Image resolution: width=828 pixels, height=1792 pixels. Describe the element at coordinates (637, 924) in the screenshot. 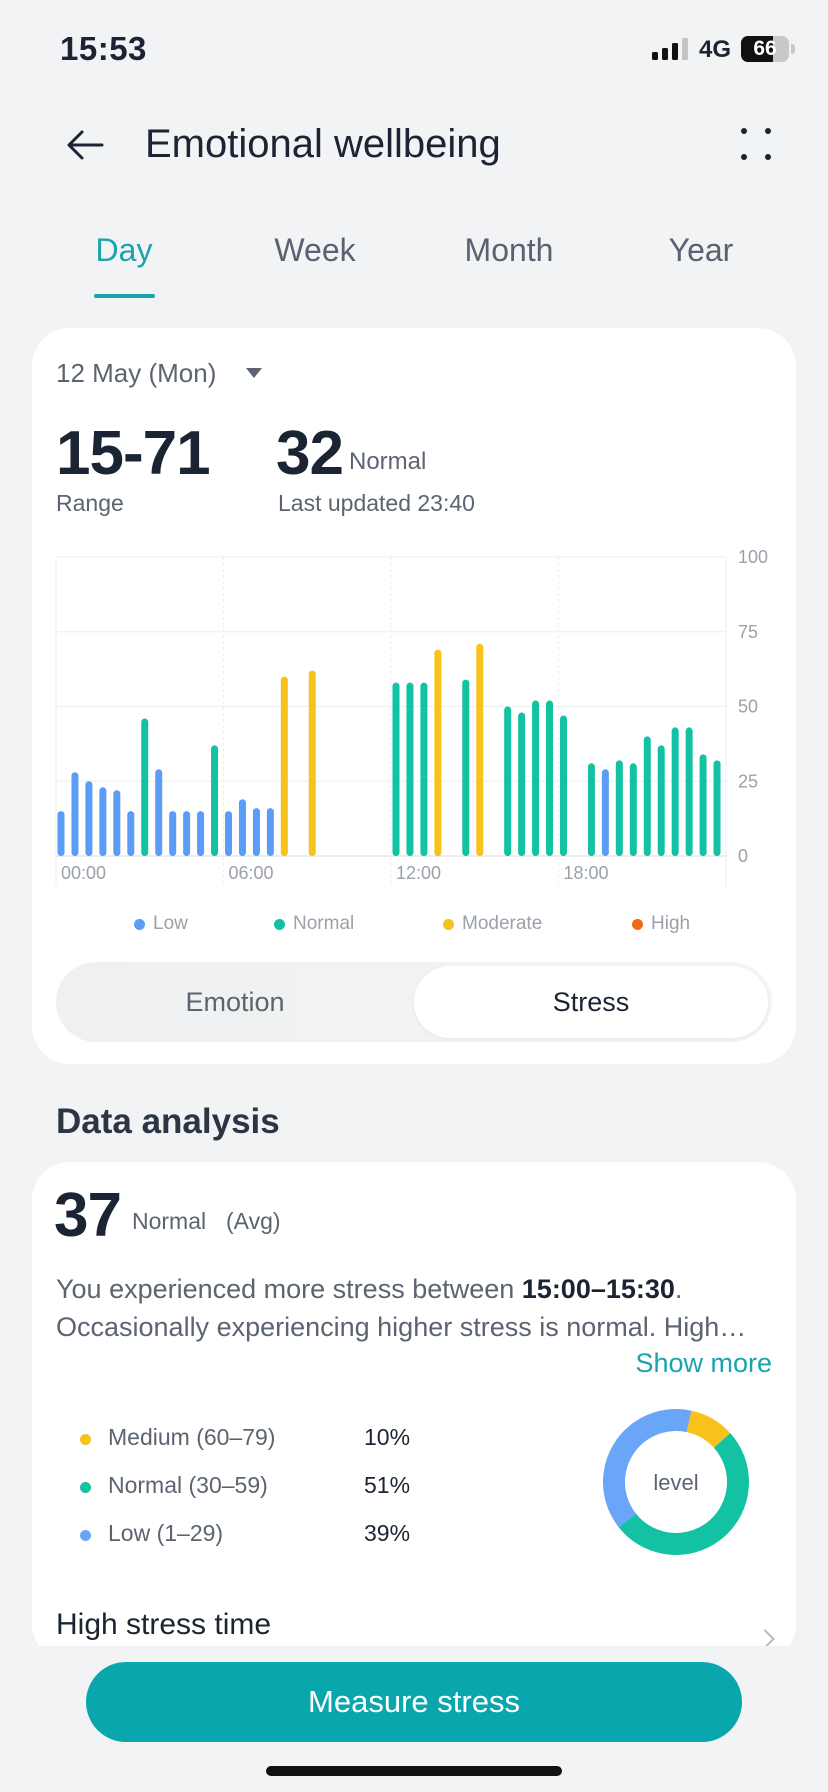

I see `legend-dot-high` at that location.